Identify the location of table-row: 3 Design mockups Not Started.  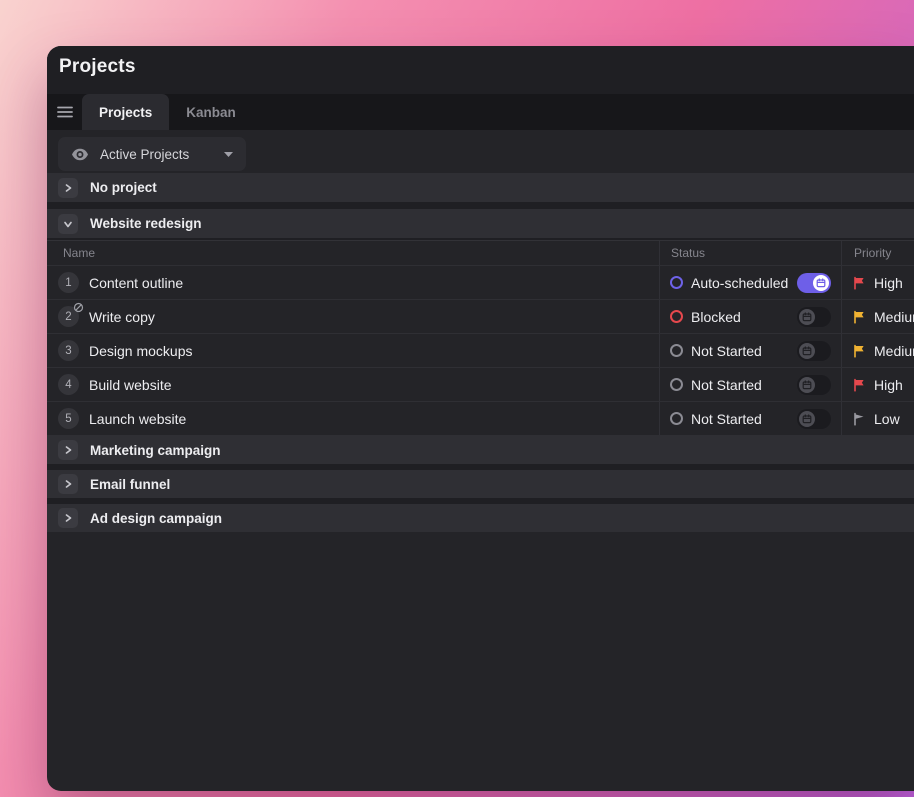
(480, 351).